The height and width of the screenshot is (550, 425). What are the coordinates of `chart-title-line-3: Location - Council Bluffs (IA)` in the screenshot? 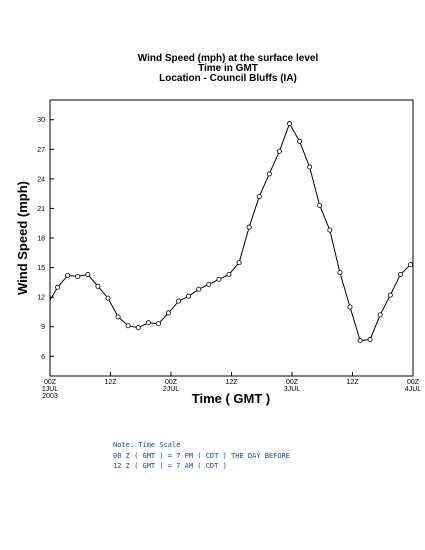 It's located at (228, 78).